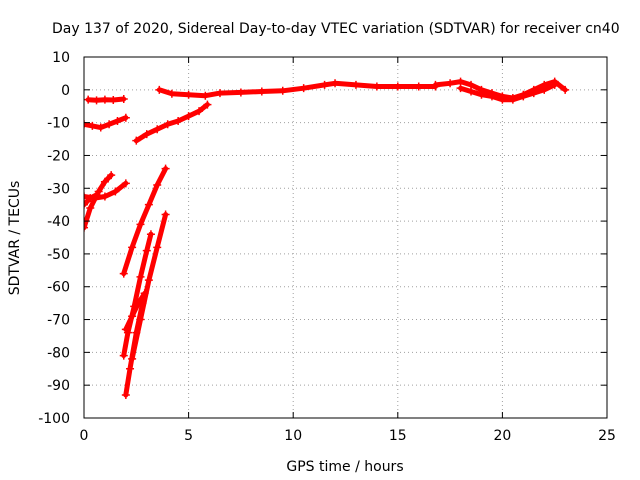  I want to click on y-tick-label: -100, so click(54, 419).